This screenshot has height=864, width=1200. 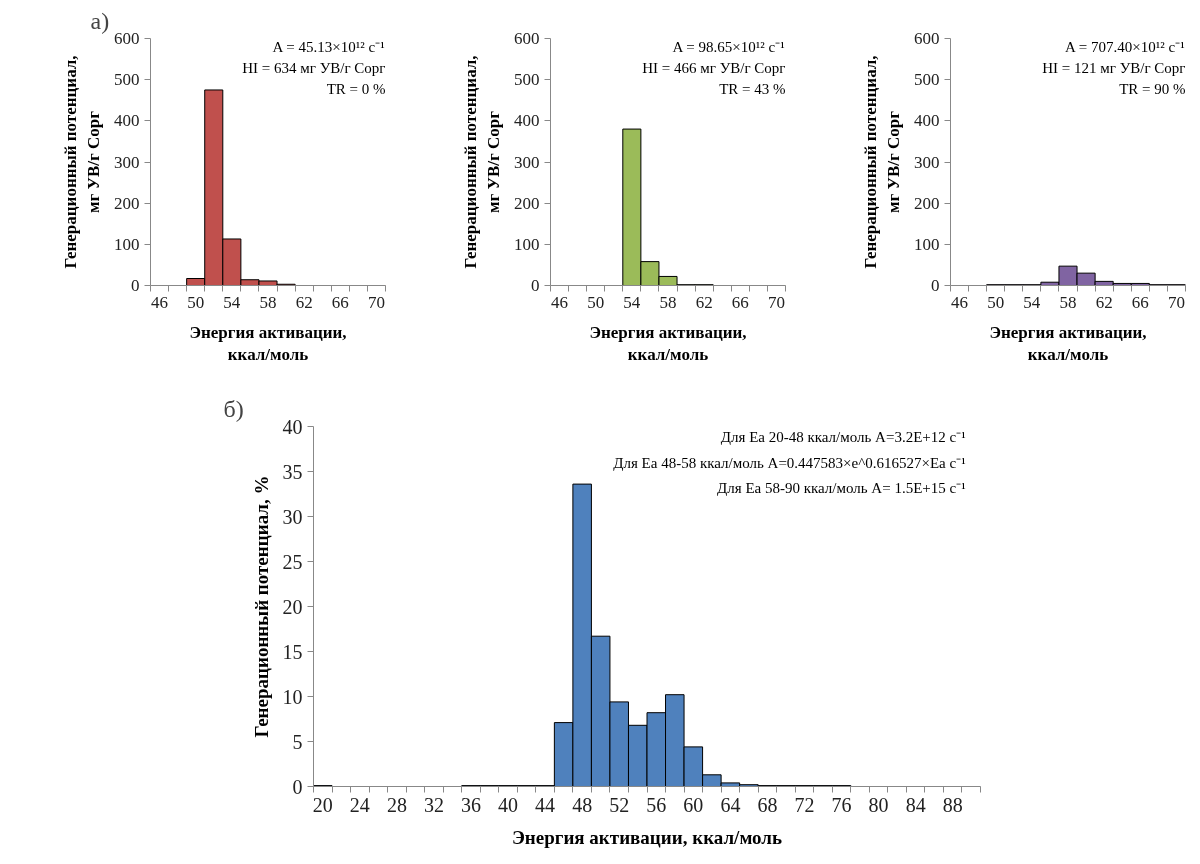 What do you see at coordinates (582, 804) in the screenshot?
I see `x-tick-label: 48` at bounding box center [582, 804].